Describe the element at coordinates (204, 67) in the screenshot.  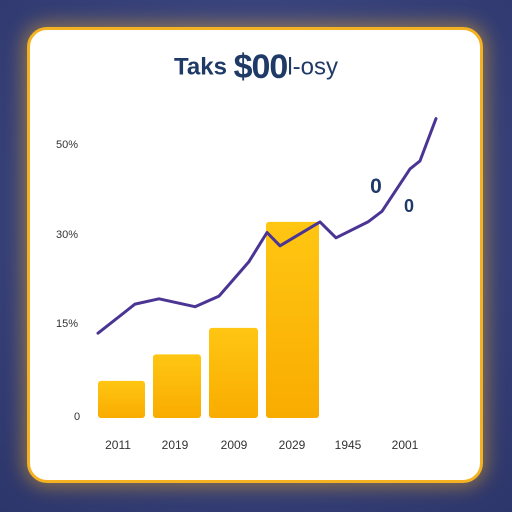
I see `chart-title-part-1: Taks` at that location.